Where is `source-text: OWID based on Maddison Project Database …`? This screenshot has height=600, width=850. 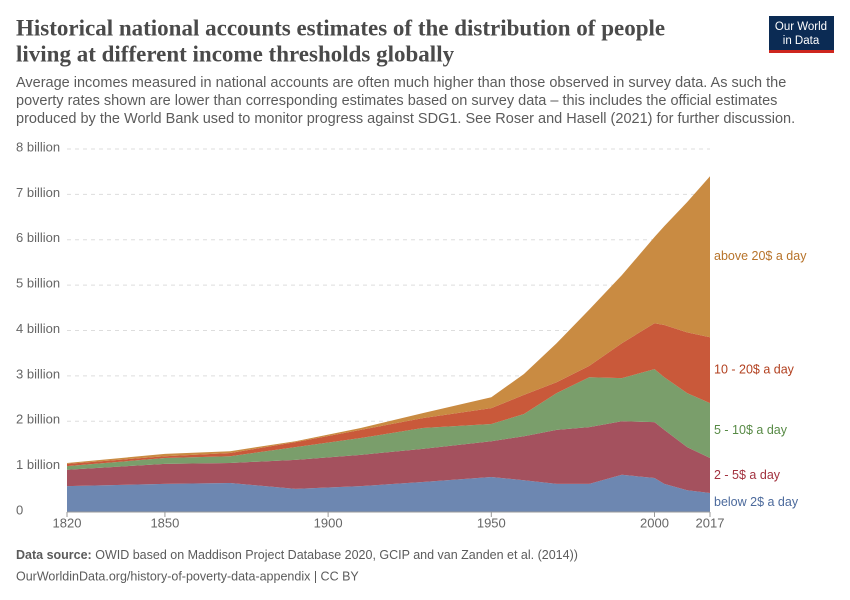
source-text: OWID based on Maddison Project Database … is located at coordinates (336, 555).